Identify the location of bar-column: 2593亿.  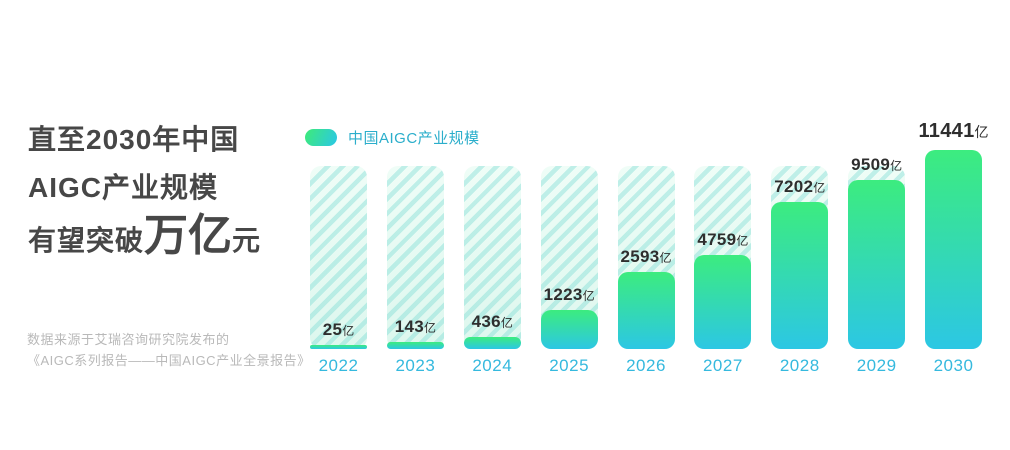
(646, 249).